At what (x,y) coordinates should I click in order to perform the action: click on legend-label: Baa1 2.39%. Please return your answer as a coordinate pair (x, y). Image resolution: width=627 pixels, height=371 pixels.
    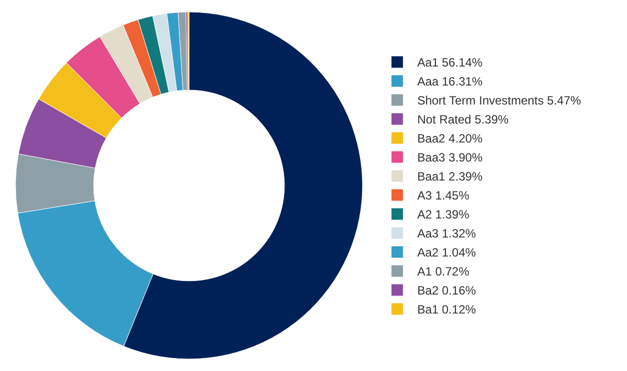
    Looking at the image, I should click on (450, 177).